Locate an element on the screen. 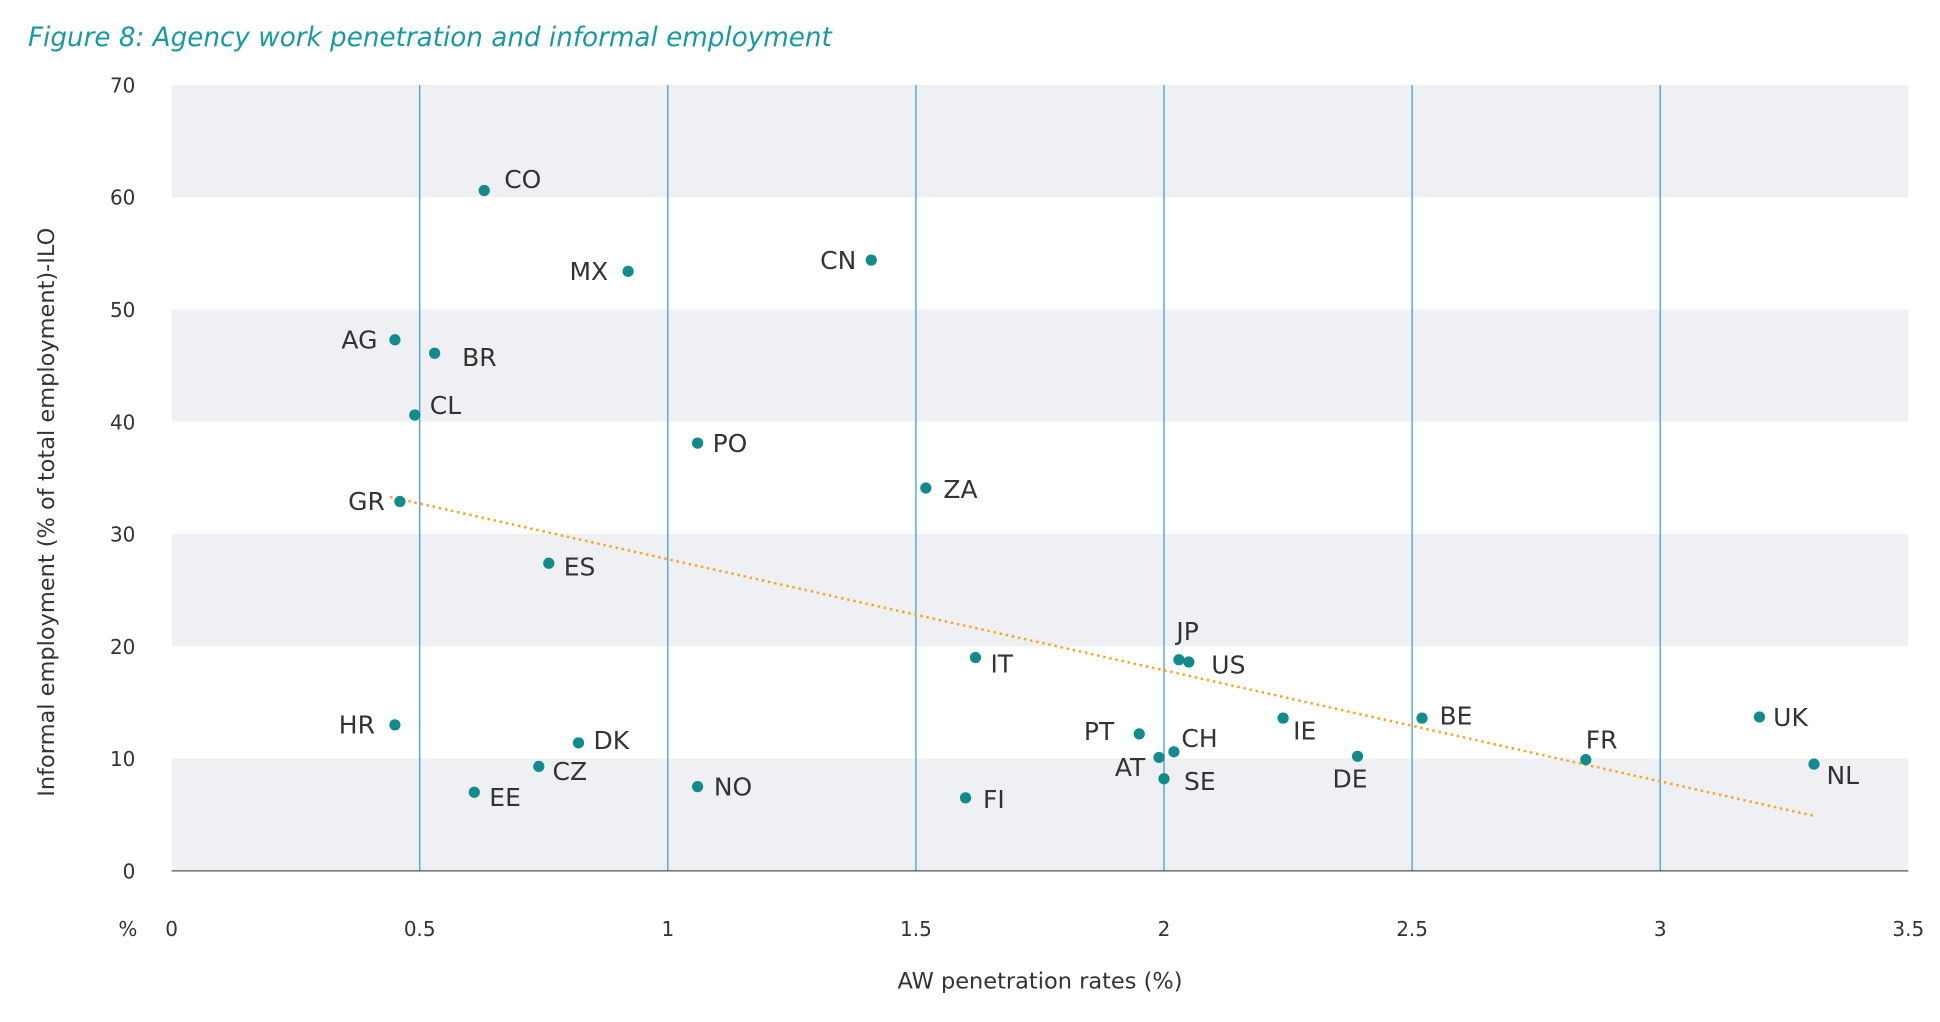 The image size is (1940, 1022). point-po: PO is located at coordinates (719, 443).